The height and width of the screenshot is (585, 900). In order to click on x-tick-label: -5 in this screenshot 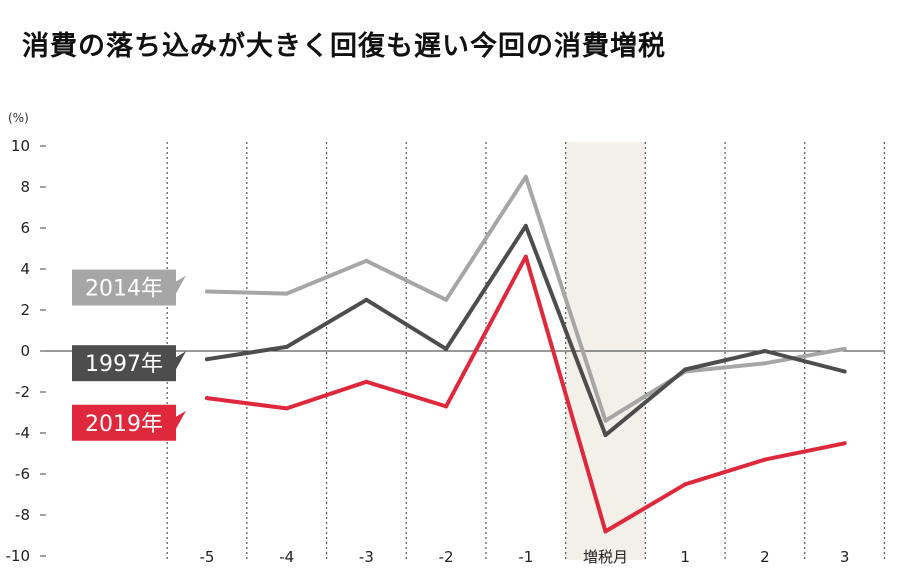, I will do `click(207, 557)`.